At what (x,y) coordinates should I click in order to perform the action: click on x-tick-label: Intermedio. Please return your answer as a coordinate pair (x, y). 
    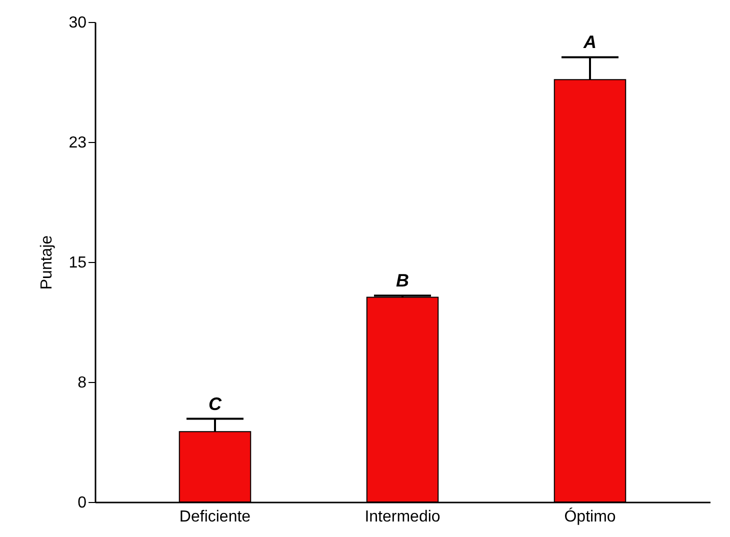
    Looking at the image, I should click on (402, 517).